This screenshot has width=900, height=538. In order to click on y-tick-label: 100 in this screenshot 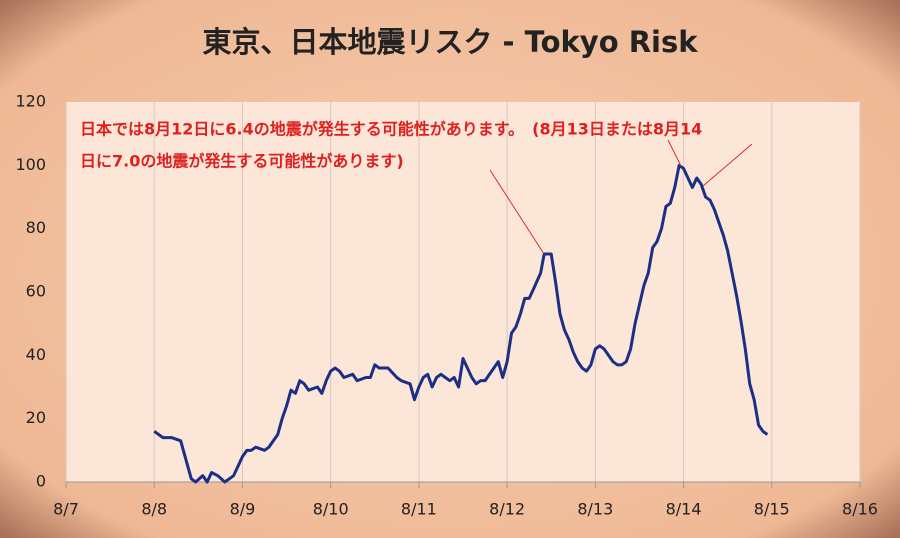, I will do `click(30, 164)`.